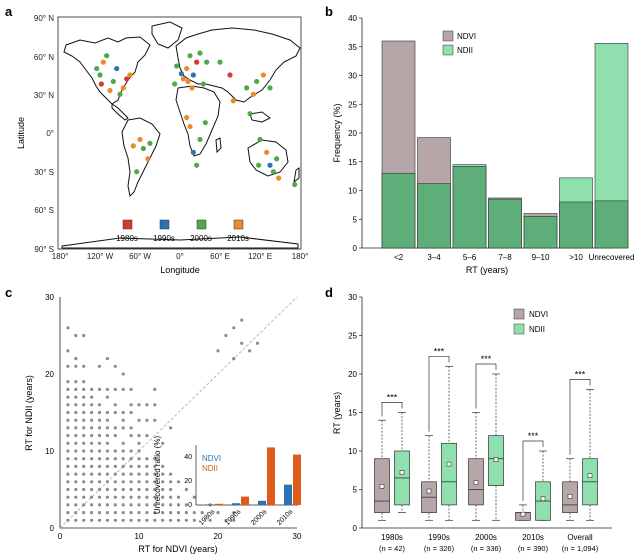 The image size is (640, 558). I want to click on d-ytick-label: 25, so click(352, 336).